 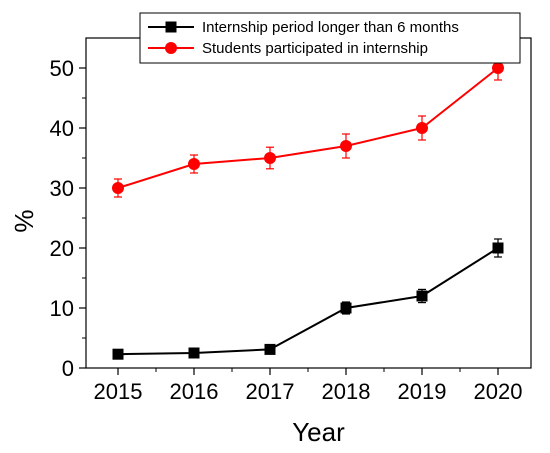 I want to click on x-axis: 2015 2016 2017 2018 2019 2020, so click(x=308, y=386).